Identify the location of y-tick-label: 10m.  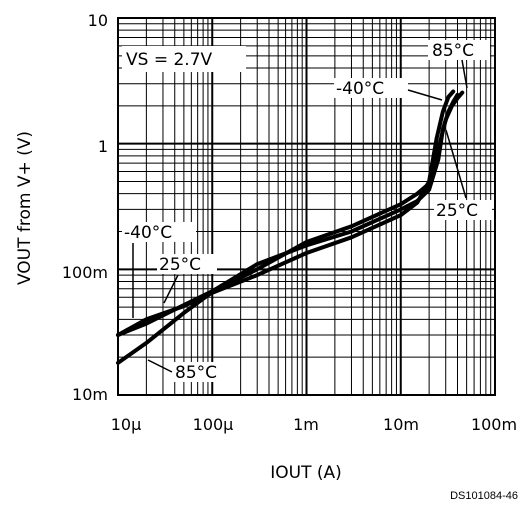
(90, 394).